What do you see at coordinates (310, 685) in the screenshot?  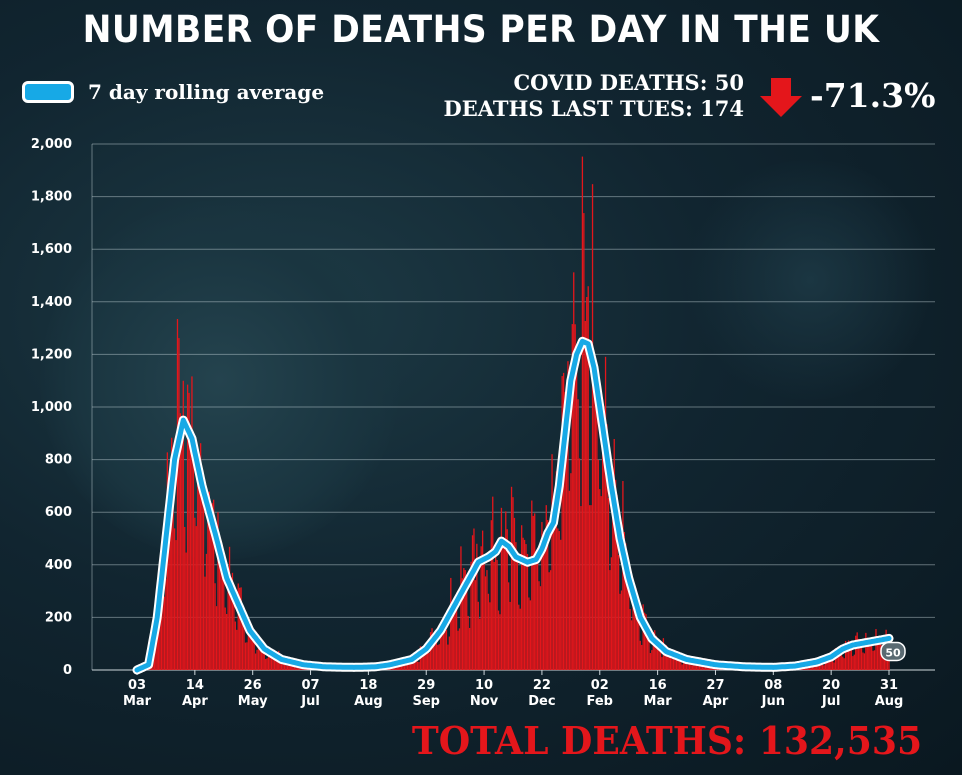 I see `x-tick-day: 07` at bounding box center [310, 685].